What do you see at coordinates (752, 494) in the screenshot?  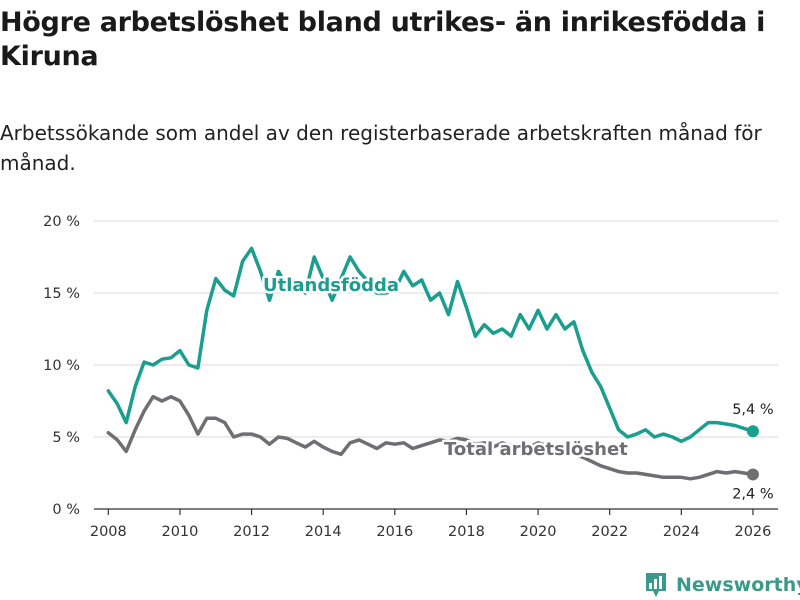 I see `end-value-label-total: 2,4 %` at bounding box center [752, 494].